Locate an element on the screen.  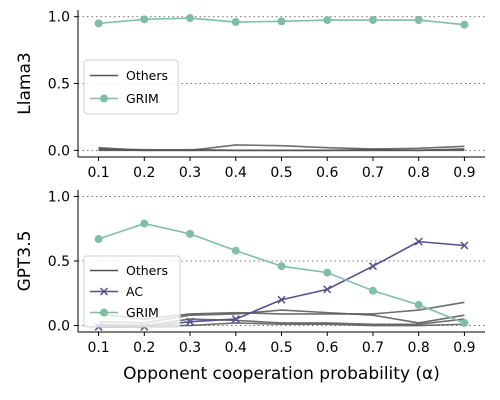
legend: Others GRIM is located at coordinates (131, 87).